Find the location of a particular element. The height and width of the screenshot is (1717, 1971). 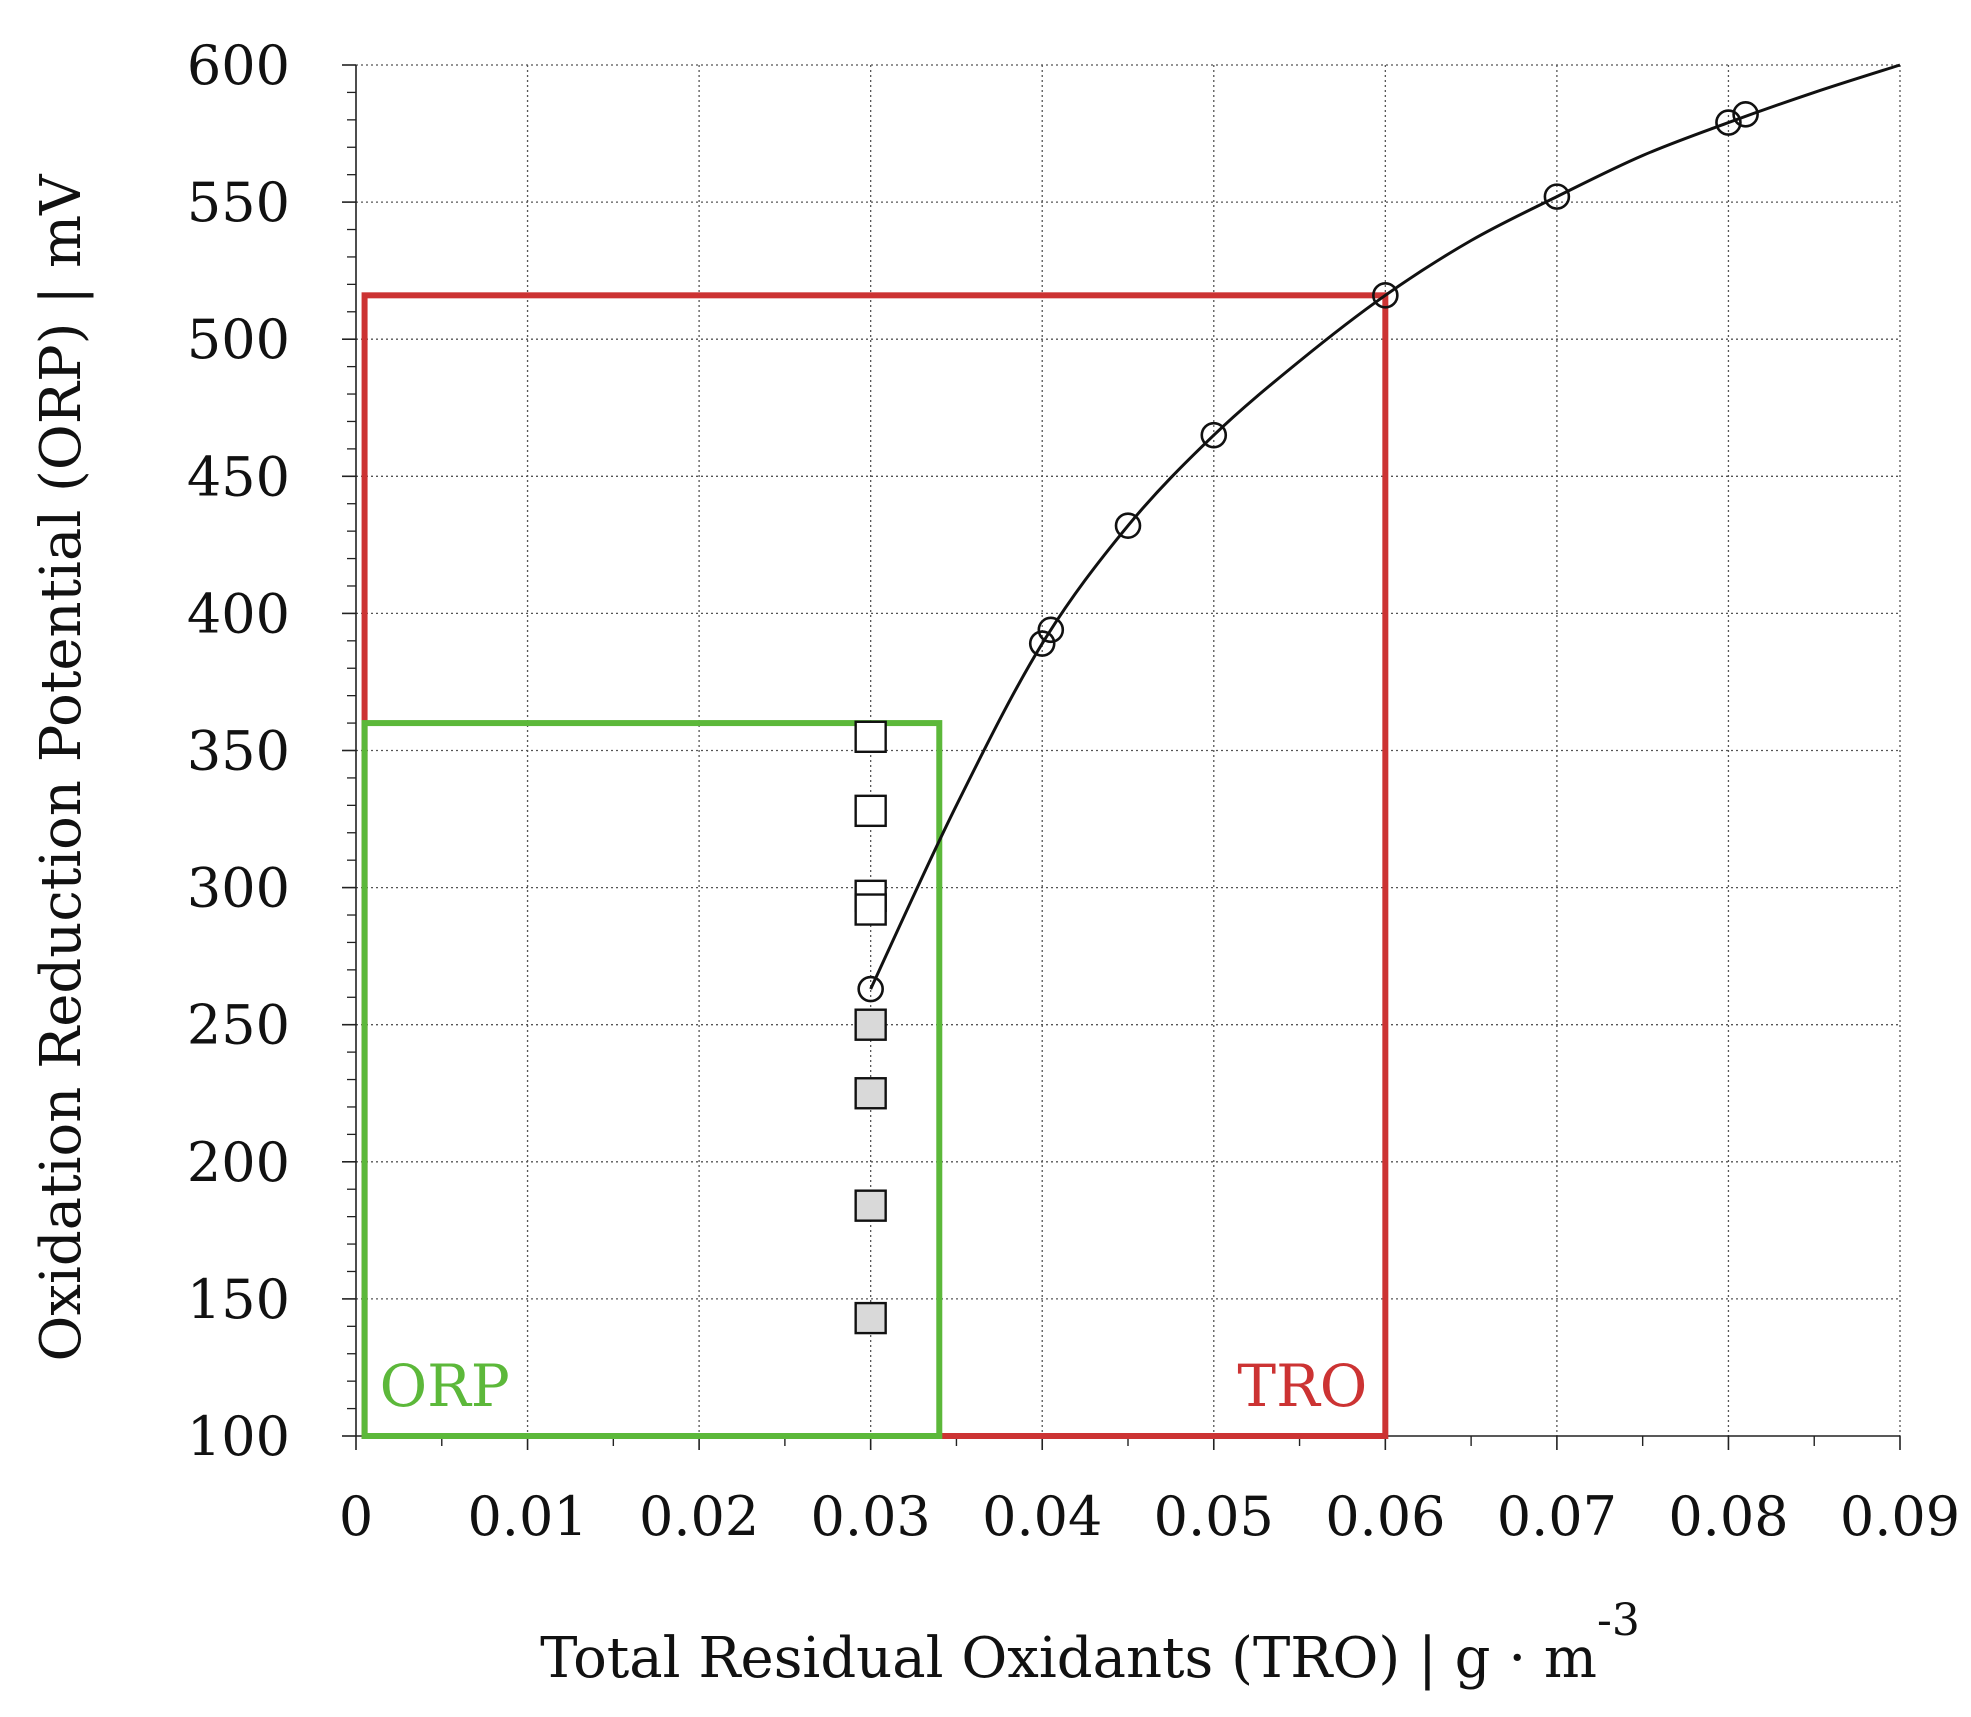

x-tick-label: 0.01 is located at coordinates (527, 1516).